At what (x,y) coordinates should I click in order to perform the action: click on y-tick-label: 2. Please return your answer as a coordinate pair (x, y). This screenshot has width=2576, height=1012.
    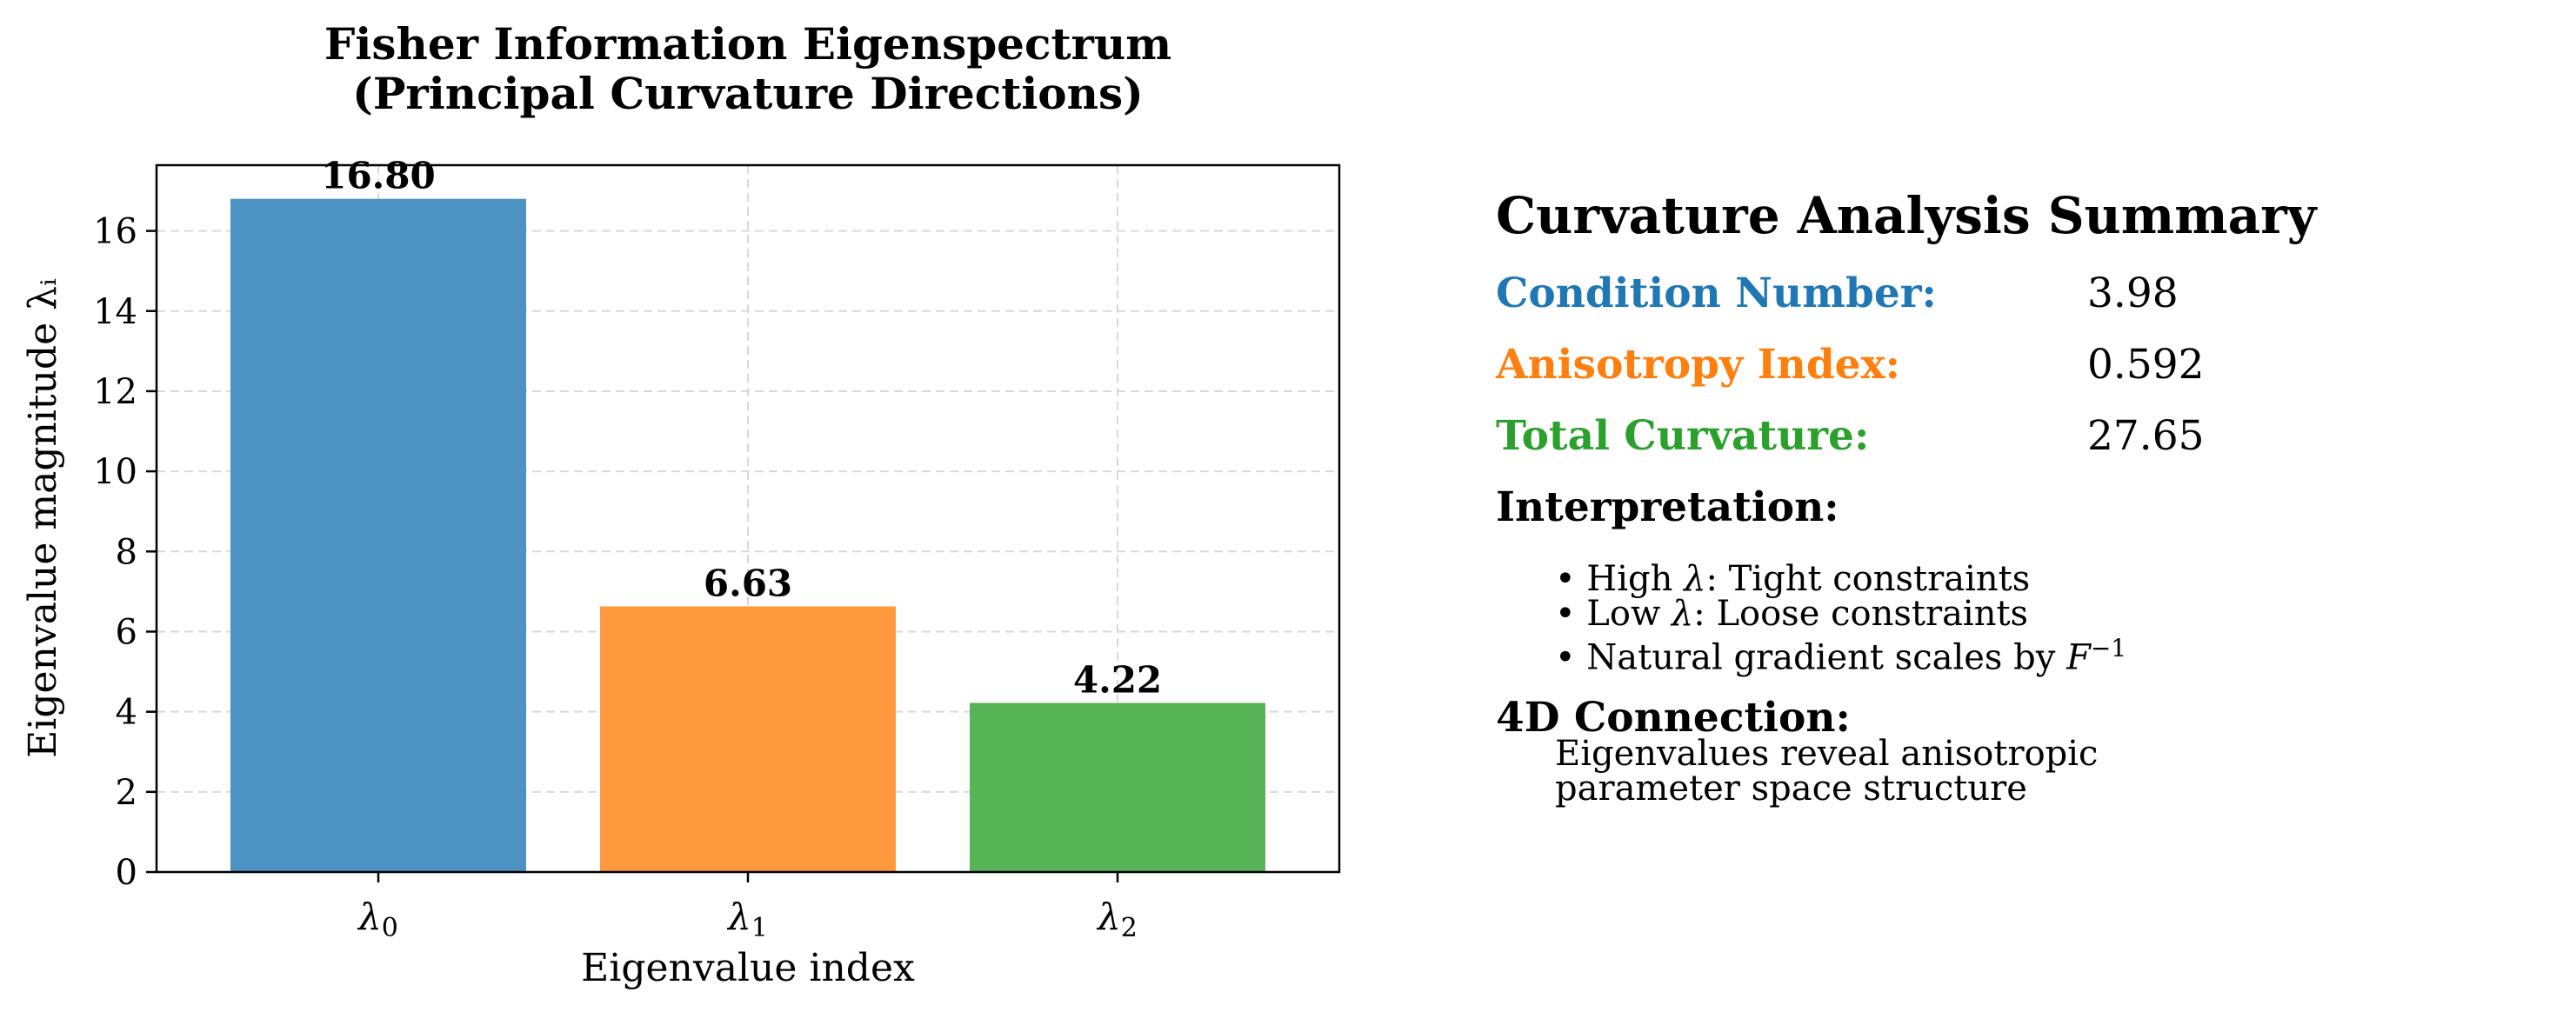
    Looking at the image, I should click on (126, 793).